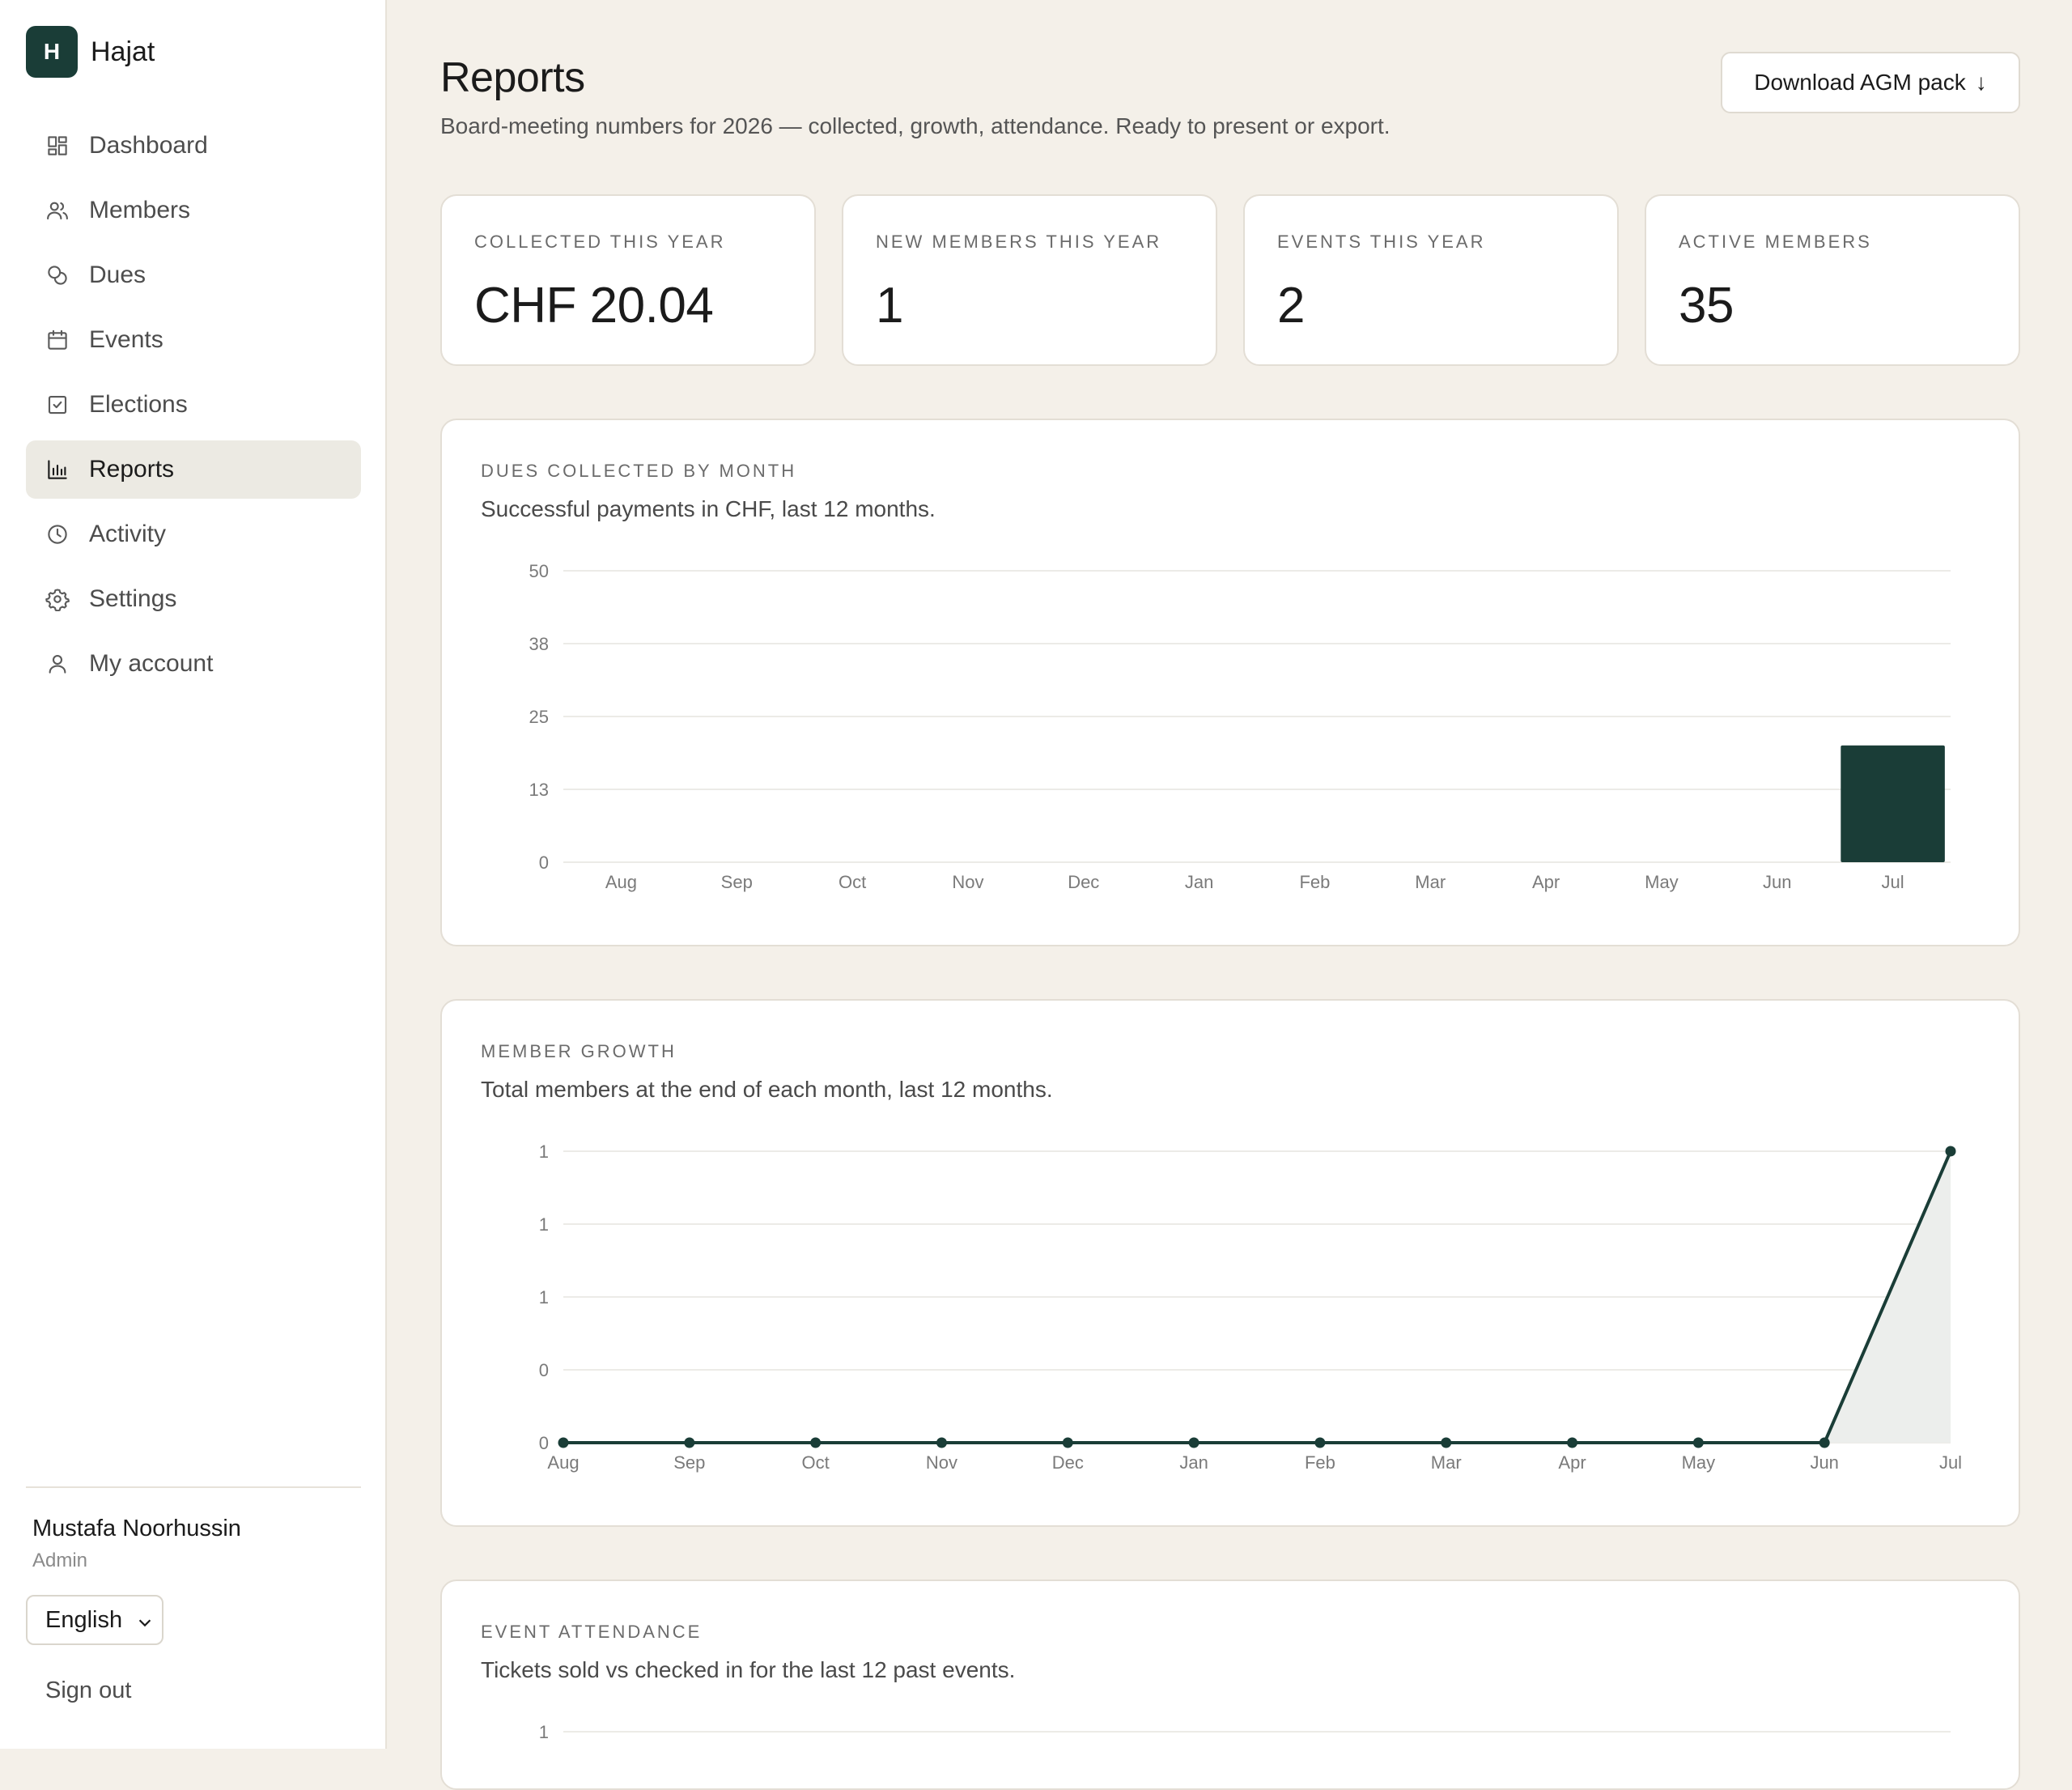 Image resolution: width=2072 pixels, height=1790 pixels. Describe the element at coordinates (52, 52) in the screenshot. I see `brand-logo: H` at that location.